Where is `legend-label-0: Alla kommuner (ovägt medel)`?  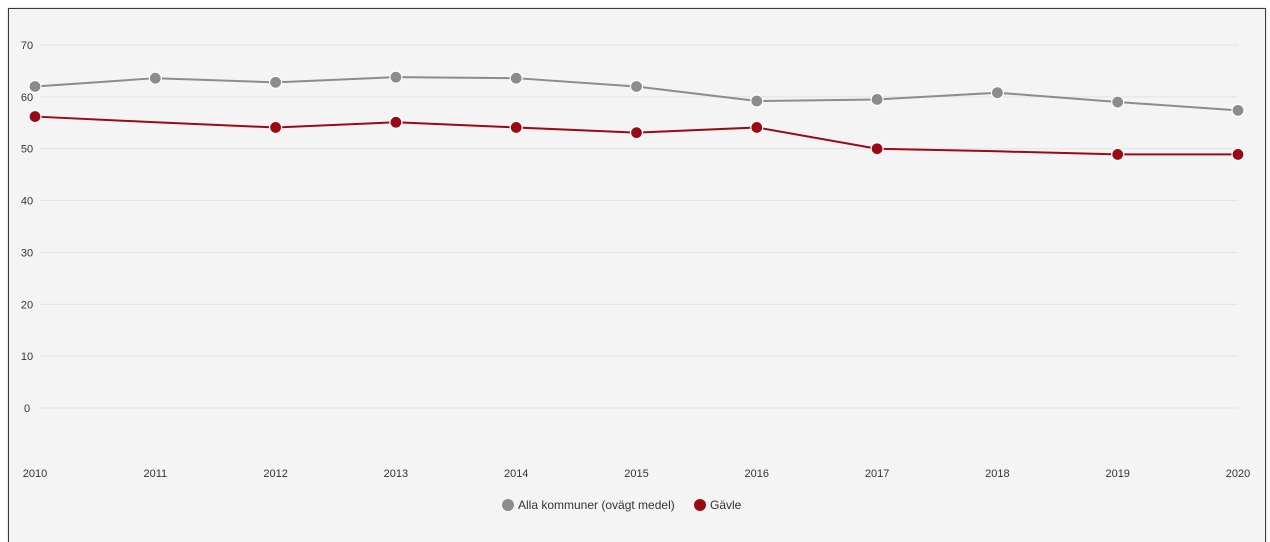
legend-label-0: Alla kommuner (ovägt medel) is located at coordinates (596, 505).